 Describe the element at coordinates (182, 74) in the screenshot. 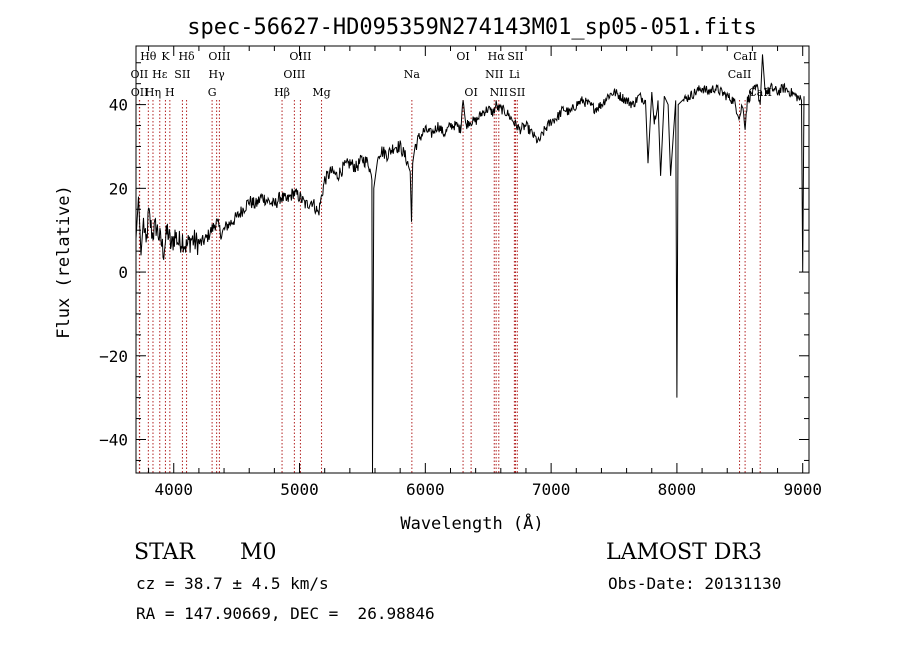

I see `line-marker-label-6: SII` at that location.